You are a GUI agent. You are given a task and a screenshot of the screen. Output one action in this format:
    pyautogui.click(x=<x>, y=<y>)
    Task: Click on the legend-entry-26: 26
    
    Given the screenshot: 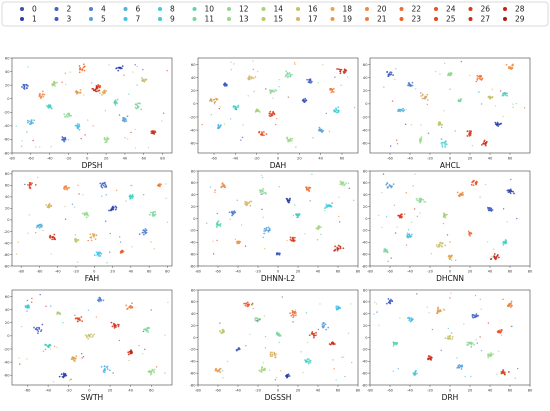 What is the action you would take?
    pyautogui.click(x=479, y=9)
    